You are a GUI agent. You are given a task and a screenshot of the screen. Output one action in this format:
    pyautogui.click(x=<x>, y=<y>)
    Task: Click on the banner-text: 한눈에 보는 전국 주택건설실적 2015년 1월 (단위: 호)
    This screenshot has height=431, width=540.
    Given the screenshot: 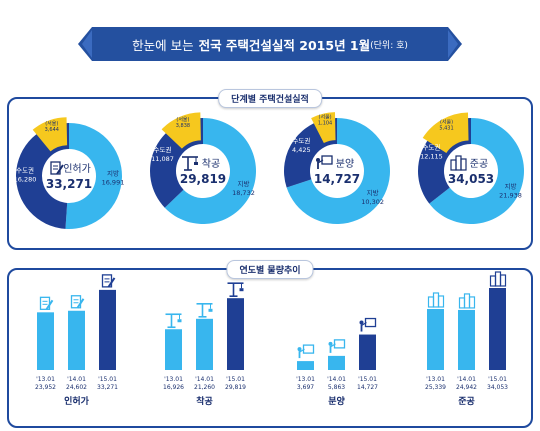 What is the action you would take?
    pyautogui.click(x=270, y=44)
    